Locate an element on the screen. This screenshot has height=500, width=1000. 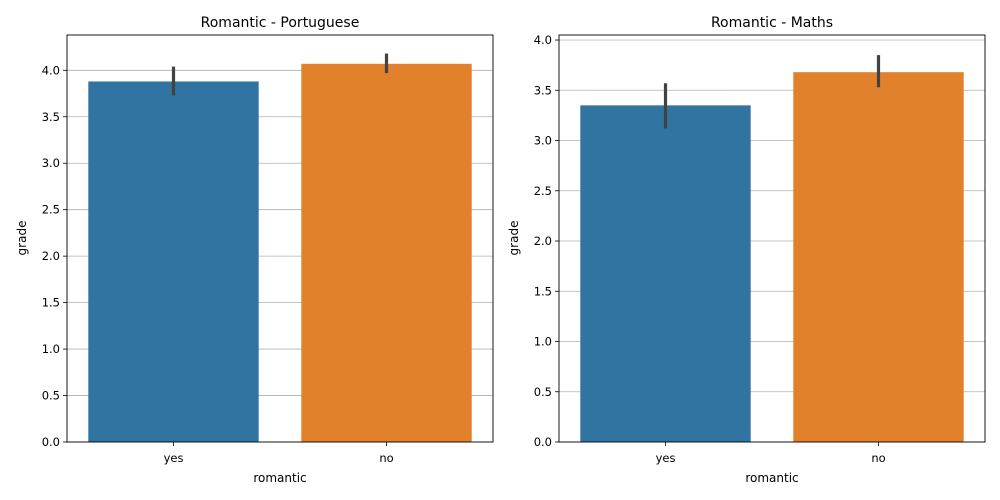
chart-title: Romantic - Maths is located at coordinates (772, 23).